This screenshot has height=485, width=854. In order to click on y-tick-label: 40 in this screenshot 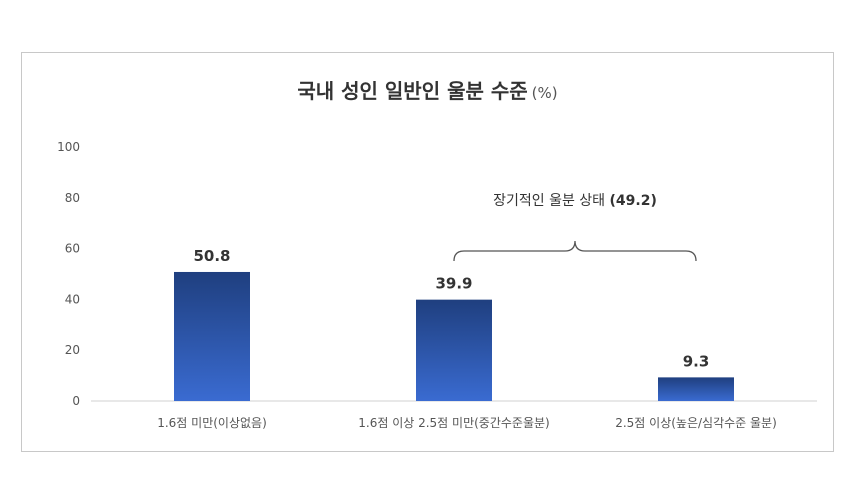, I will do `click(72, 299)`.